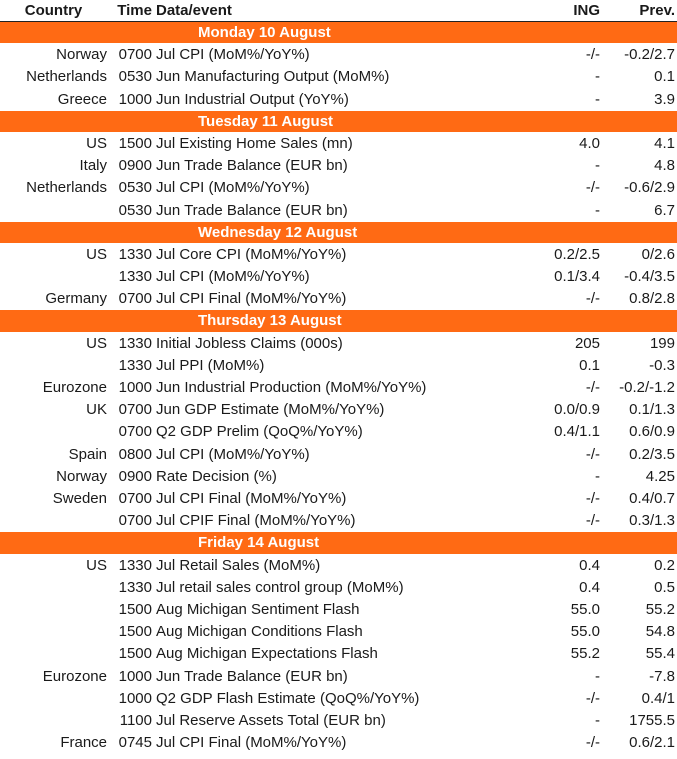 Image resolution: width=677 pixels, height=759 pixels. Describe the element at coordinates (338, 366) in the screenshot. I see `table-row: 1330 Jul PPI (MoM%) 0.1 -0.3` at that location.